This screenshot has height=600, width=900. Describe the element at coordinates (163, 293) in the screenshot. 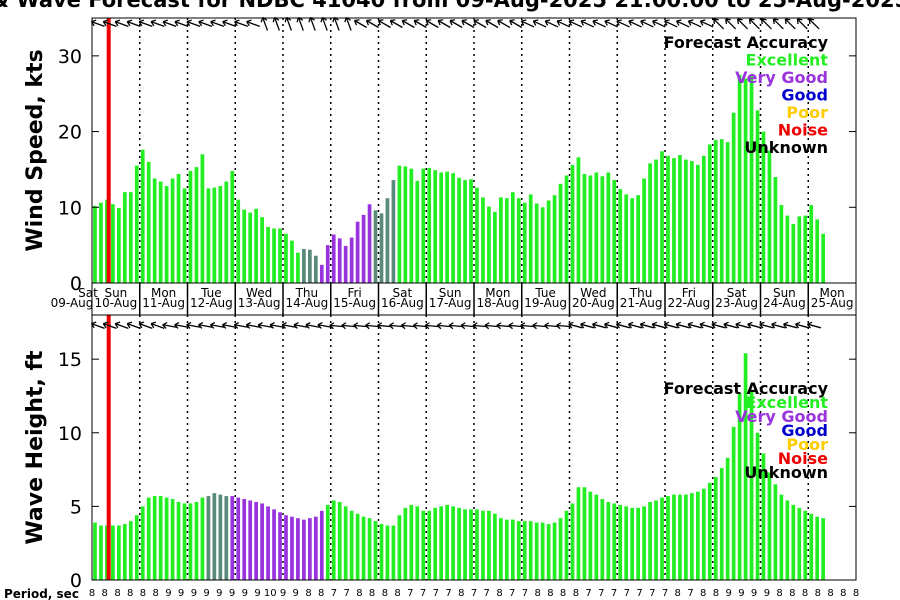

I see `day-label: Mon` at that location.